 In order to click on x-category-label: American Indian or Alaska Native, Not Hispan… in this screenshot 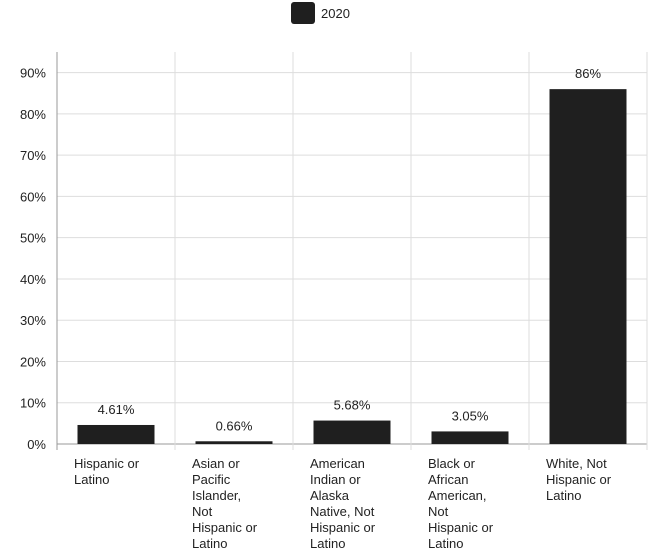, I will do `click(343, 503)`.